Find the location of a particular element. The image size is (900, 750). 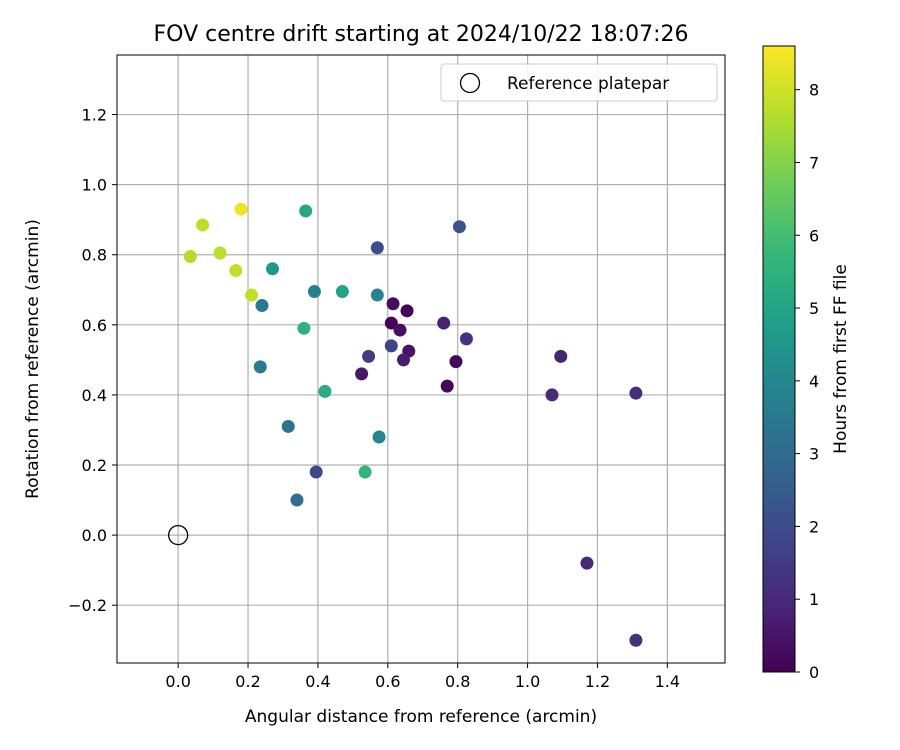

y-axis-ticks: −0.2 0.0 0.2 0.4 0.6 0.8 1.0 1.2 is located at coordinates (92, 360).